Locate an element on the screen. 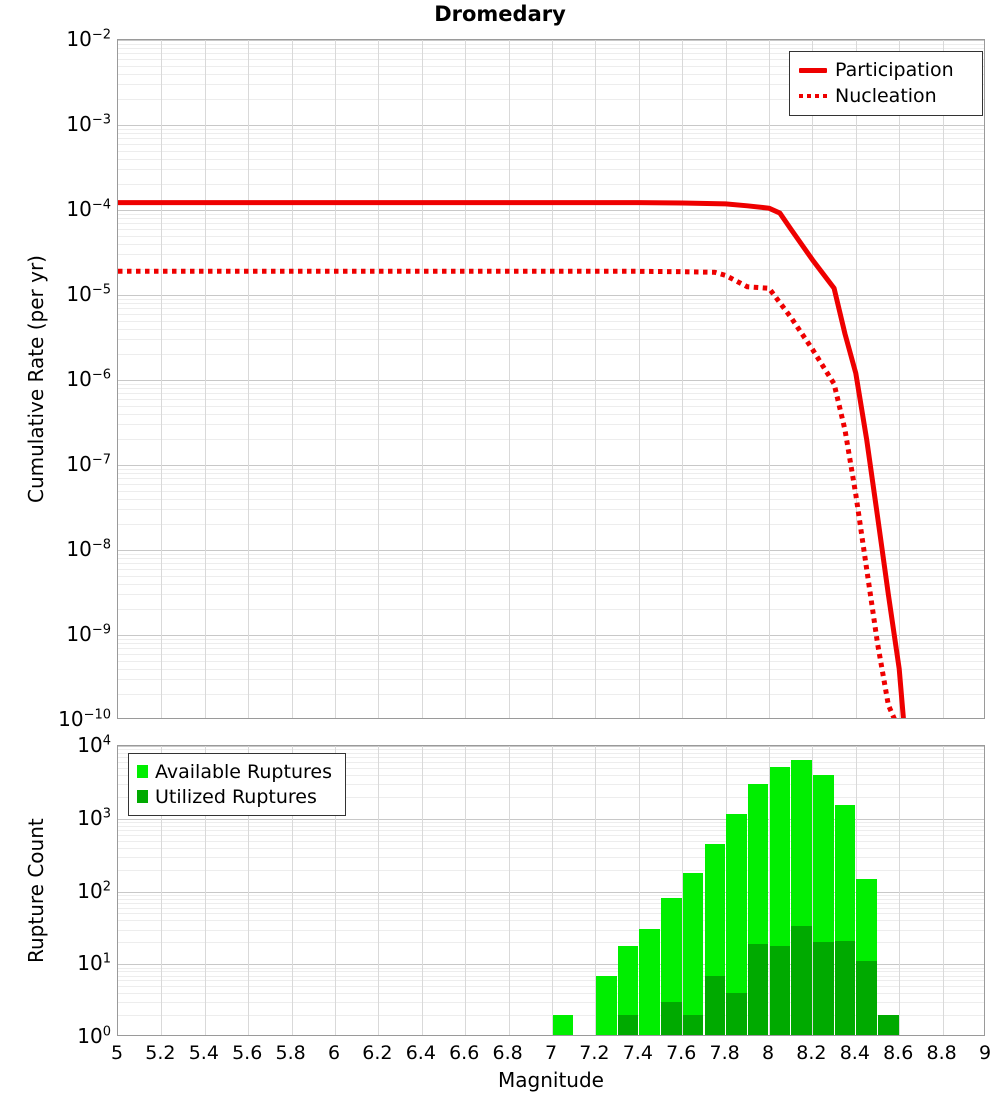 The image size is (1000, 1100). legend-item-participation: Participation is located at coordinates (886, 70).